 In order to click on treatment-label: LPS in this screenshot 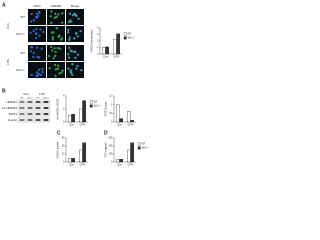, I will do `click(42, 94)`.